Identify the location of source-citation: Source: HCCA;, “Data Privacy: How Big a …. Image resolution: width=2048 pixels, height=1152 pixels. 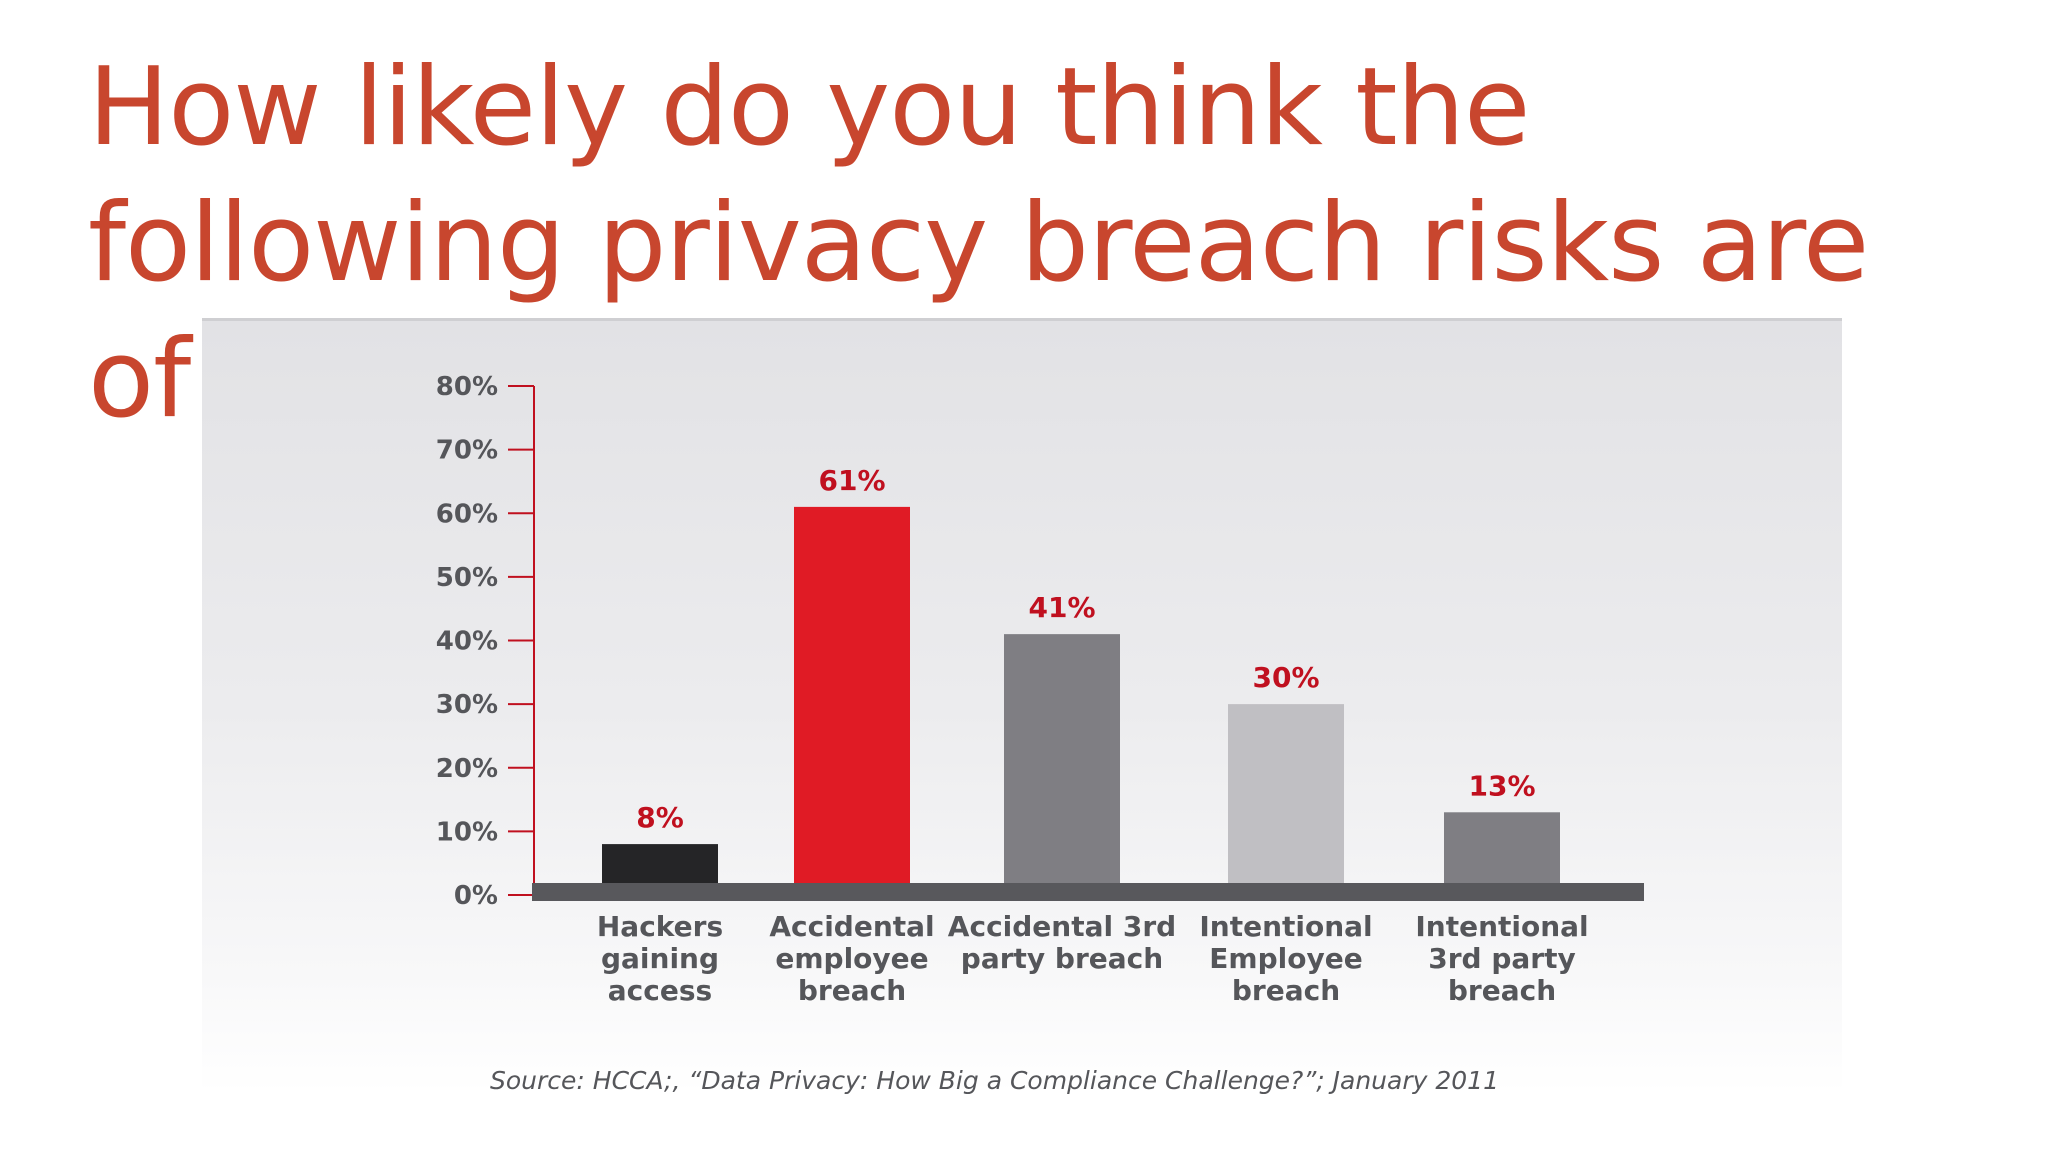
(994, 1080).